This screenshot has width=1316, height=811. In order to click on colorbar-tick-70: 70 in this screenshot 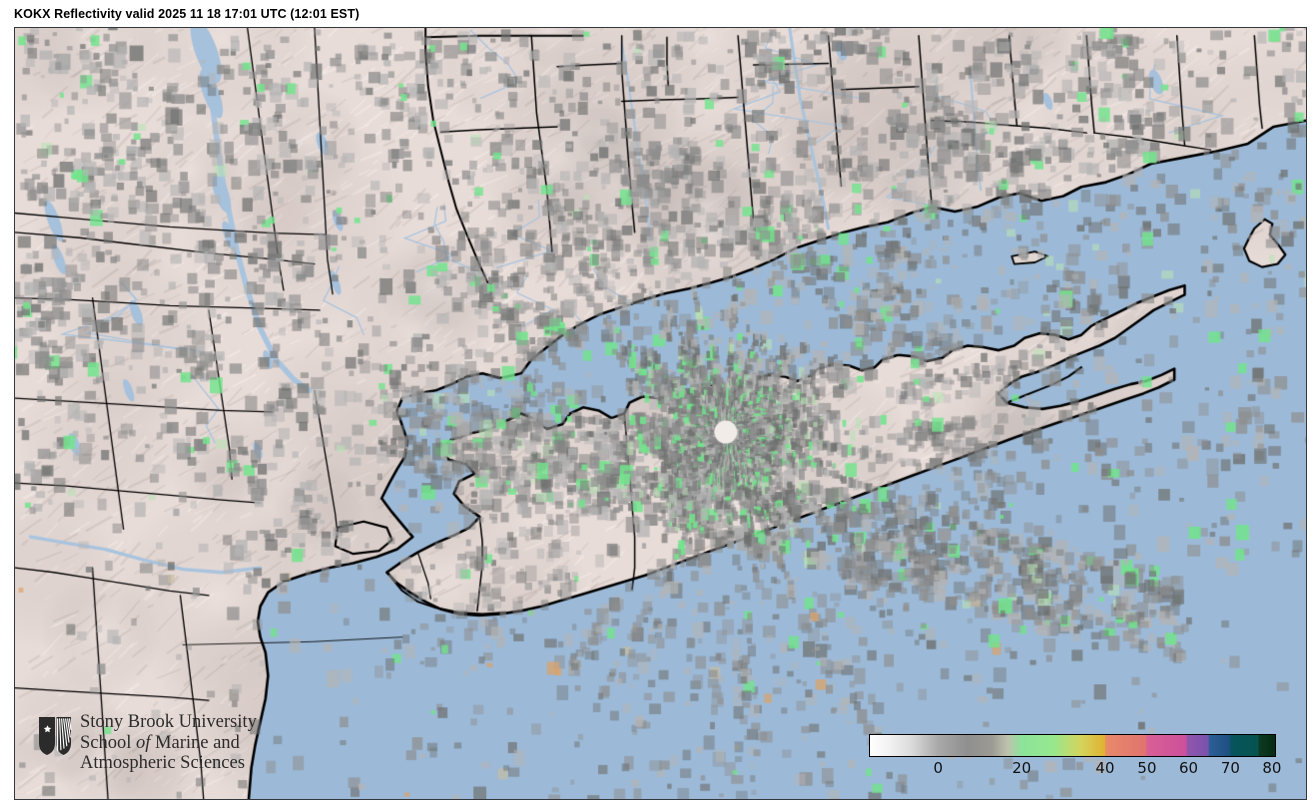, I will do `click(1230, 768)`.